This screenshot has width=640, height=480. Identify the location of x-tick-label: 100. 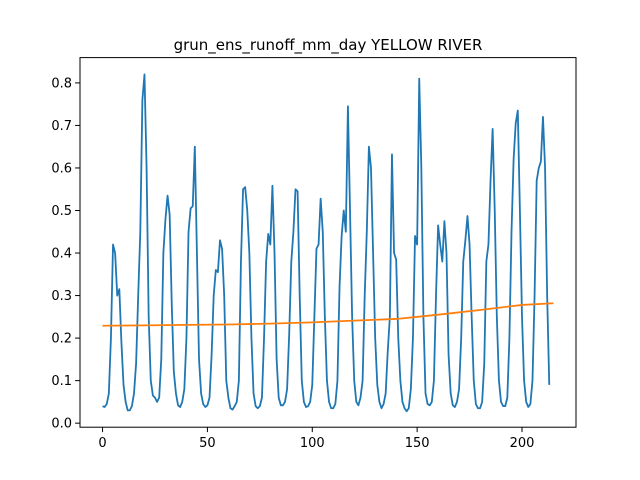
(312, 443).